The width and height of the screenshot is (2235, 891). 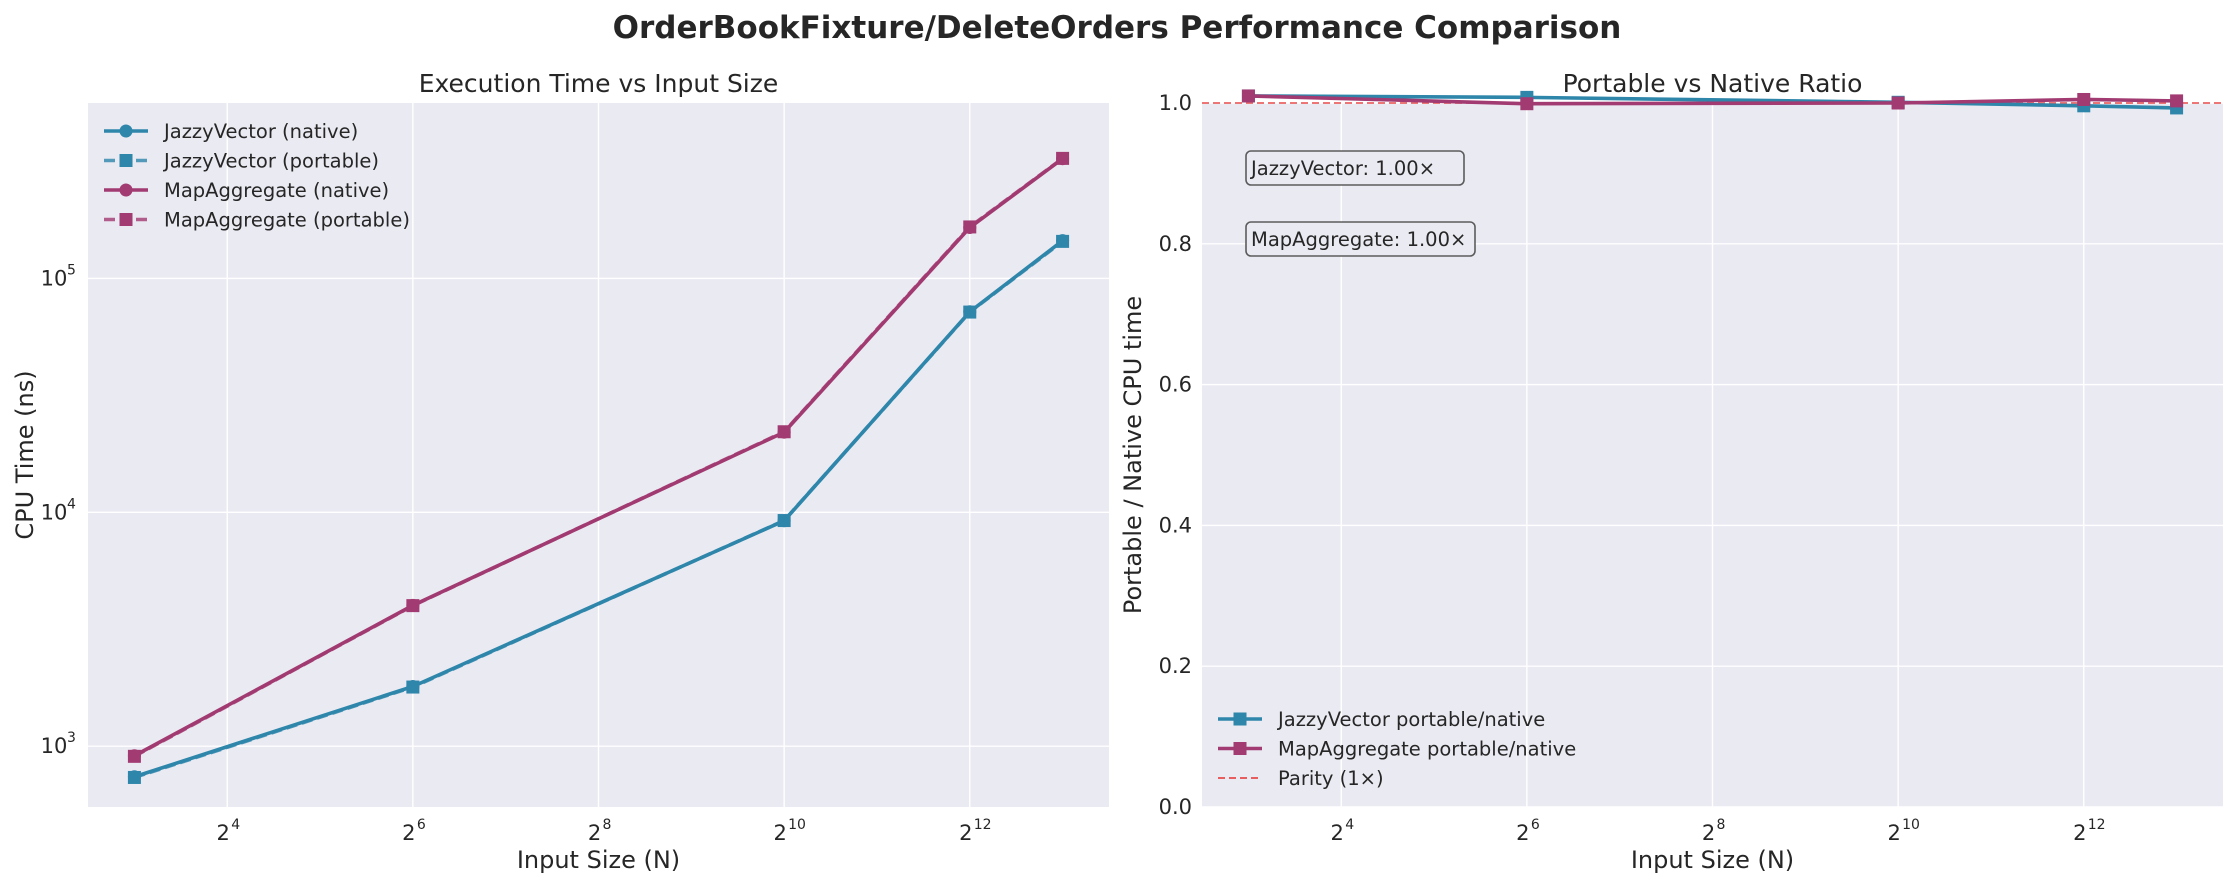 I want to click on y-tick-exponent: 3, so click(x=71, y=738).